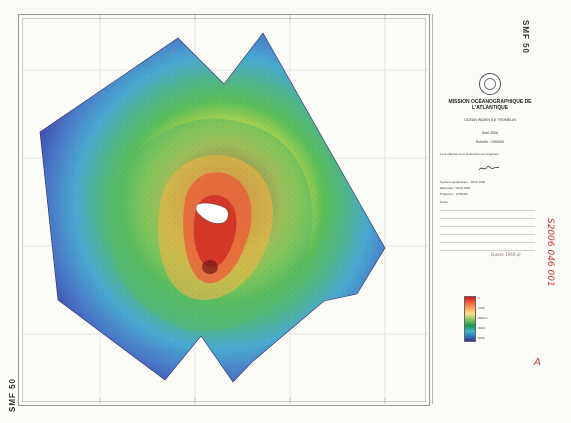 The height and width of the screenshot is (423, 571). What do you see at coordinates (444, 202) in the screenshot?
I see `notes-heading: Notes` at bounding box center [444, 202].